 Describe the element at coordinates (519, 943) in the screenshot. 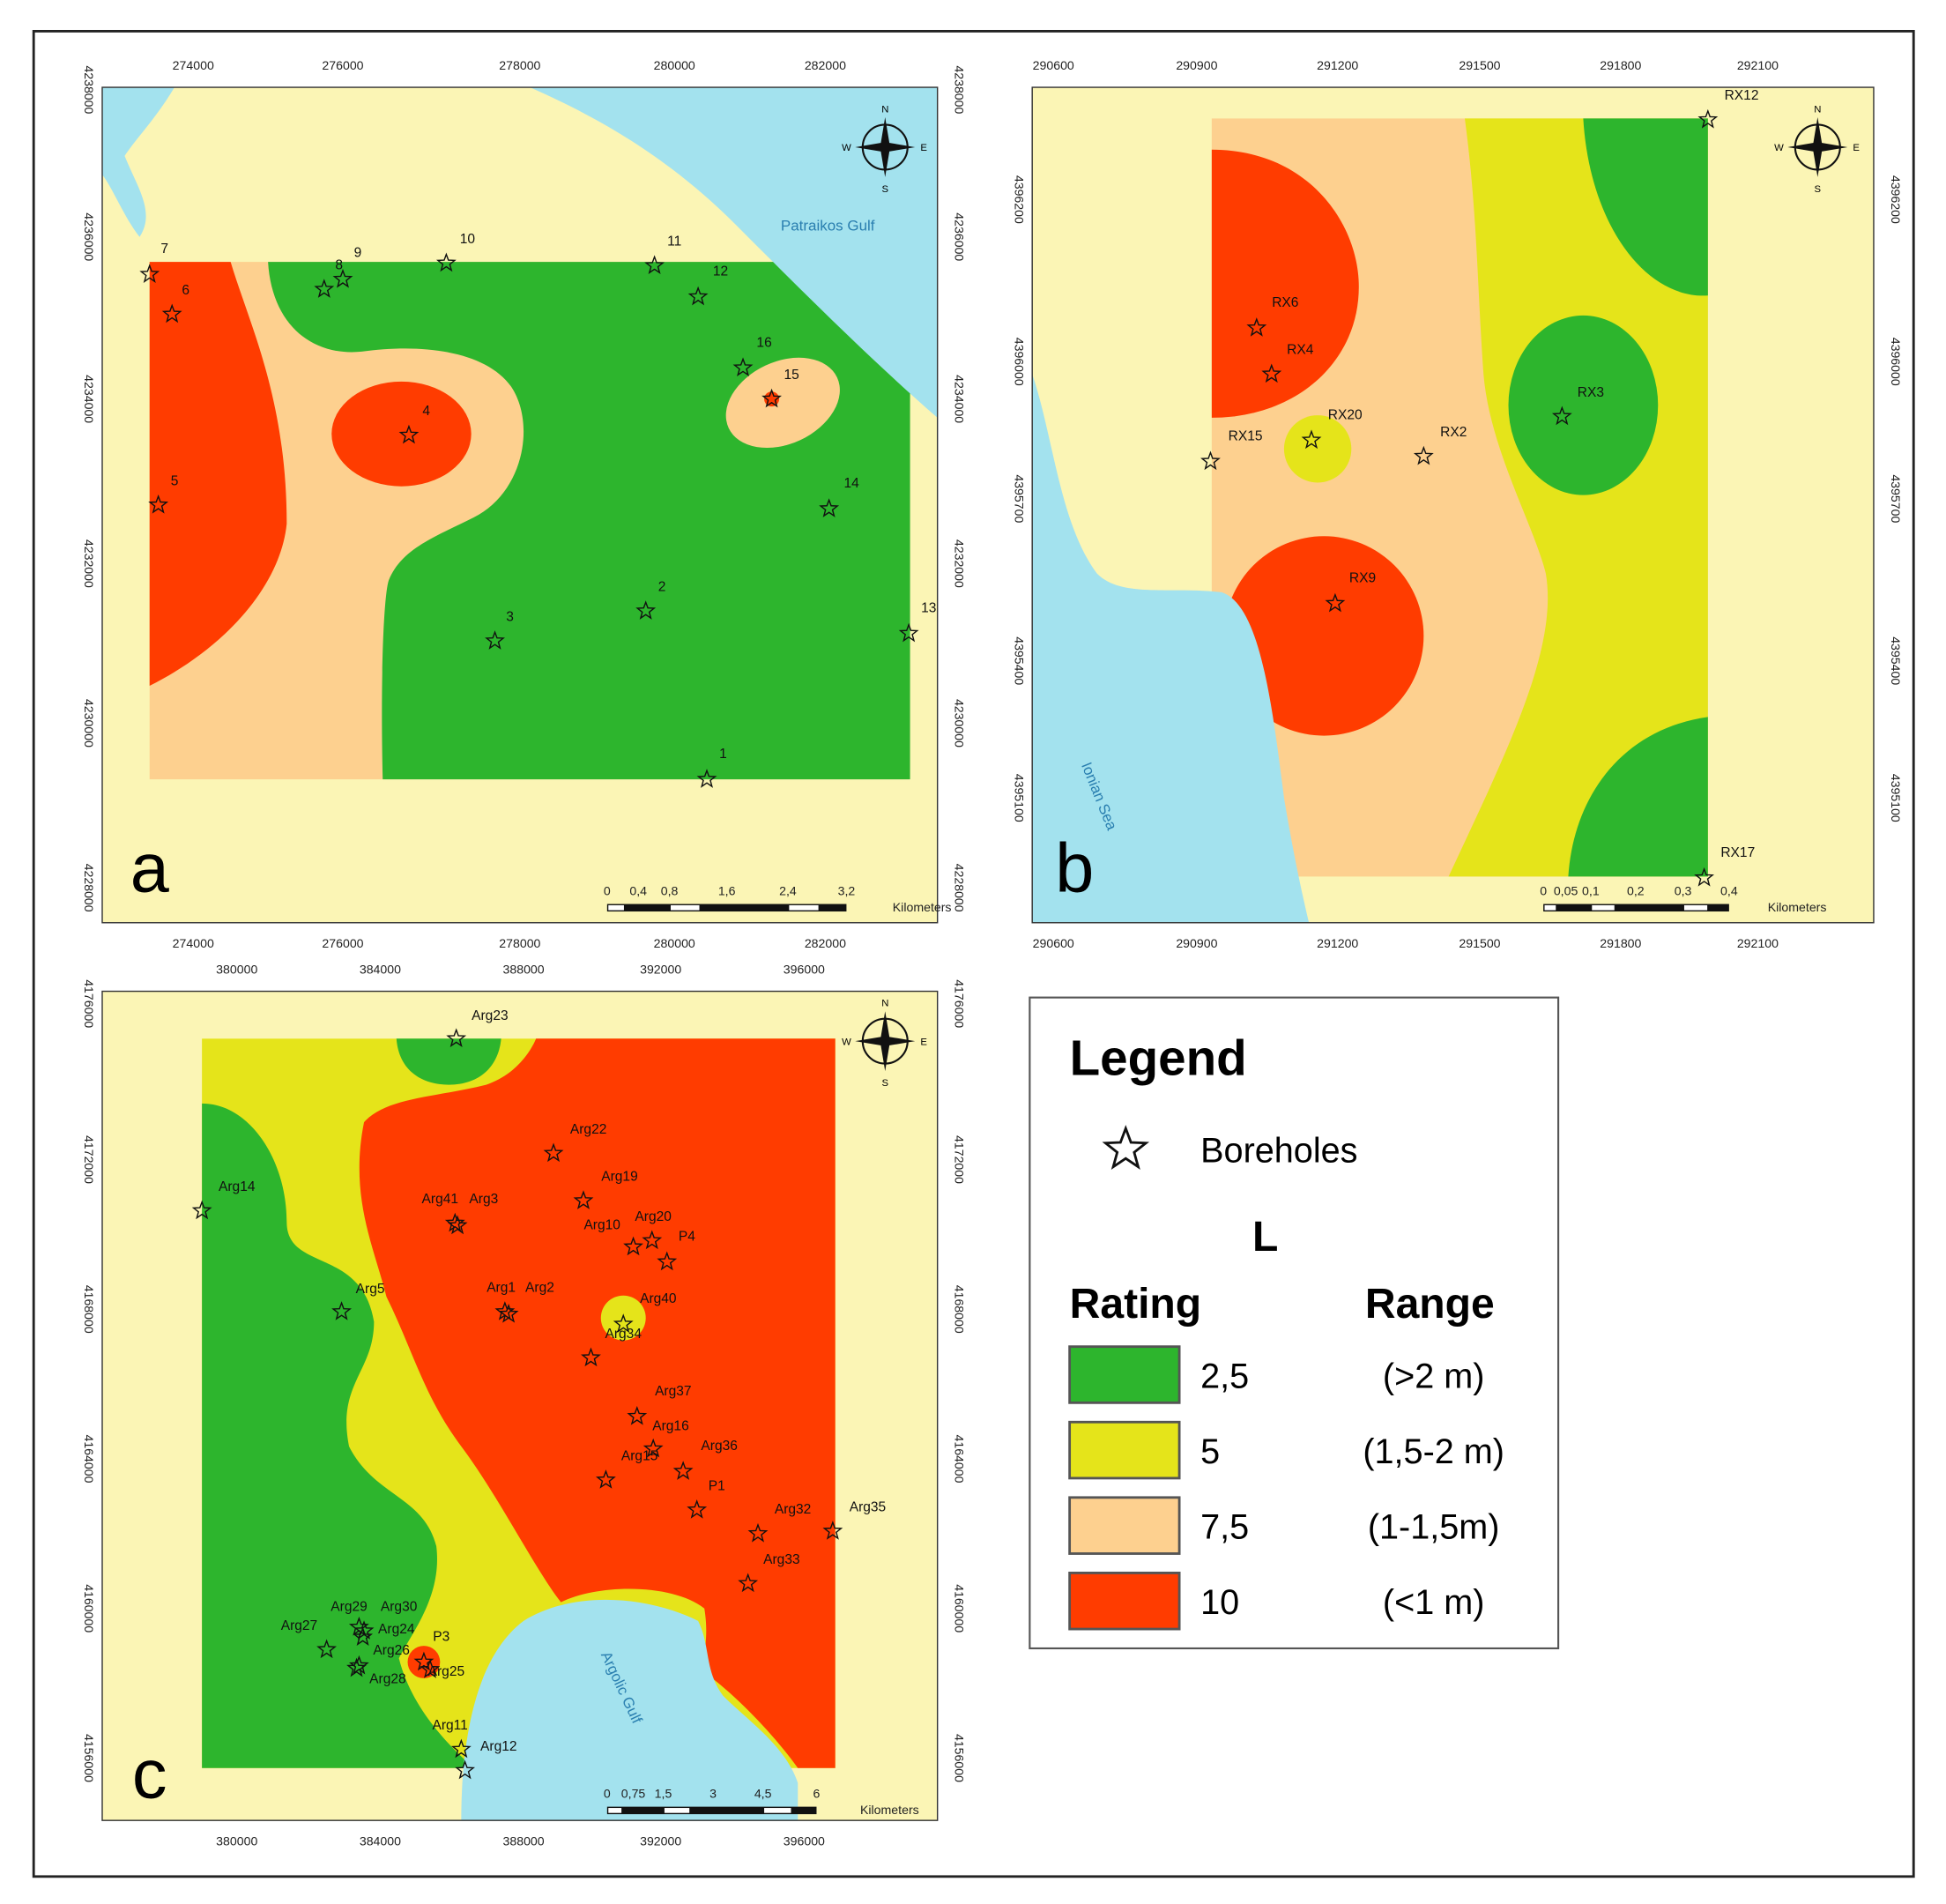

I see `x-tick-label: 278000` at that location.